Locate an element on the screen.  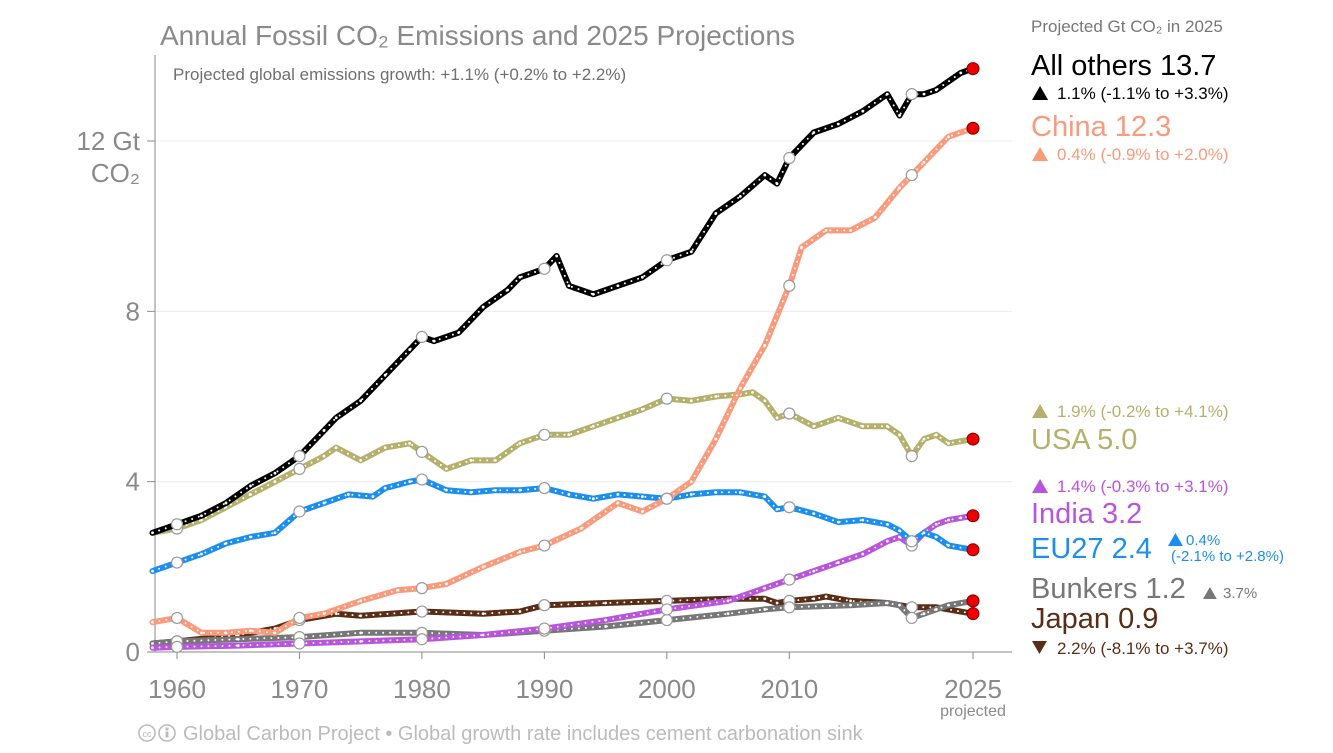
projection-point-eu27 is located at coordinates (973, 550).